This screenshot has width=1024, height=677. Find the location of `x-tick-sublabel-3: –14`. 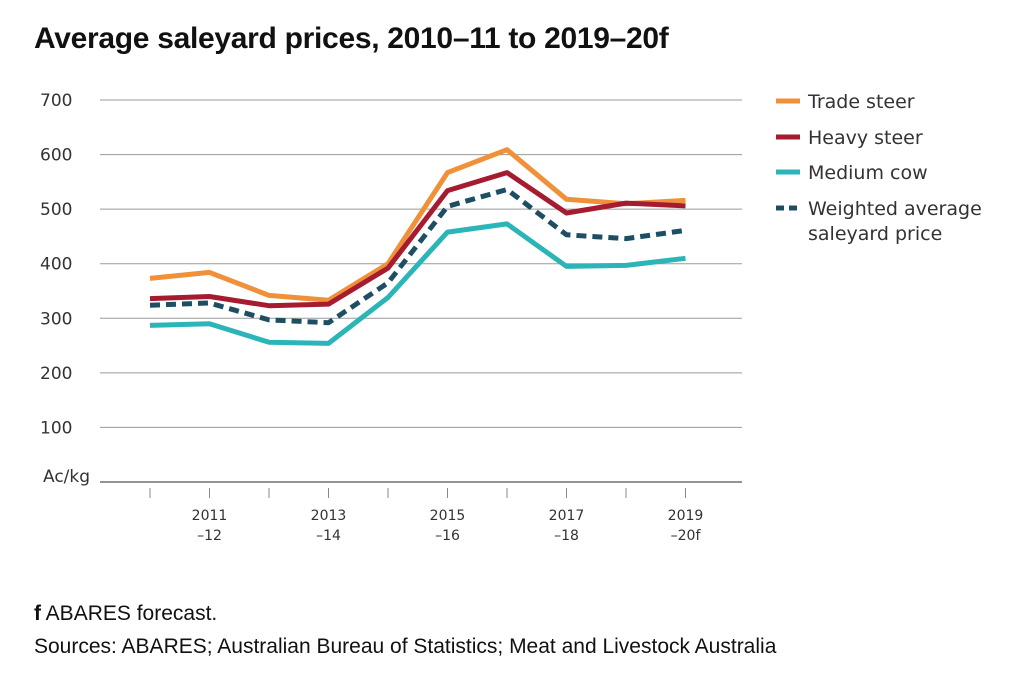

x-tick-sublabel-3: –14 is located at coordinates (328, 536).